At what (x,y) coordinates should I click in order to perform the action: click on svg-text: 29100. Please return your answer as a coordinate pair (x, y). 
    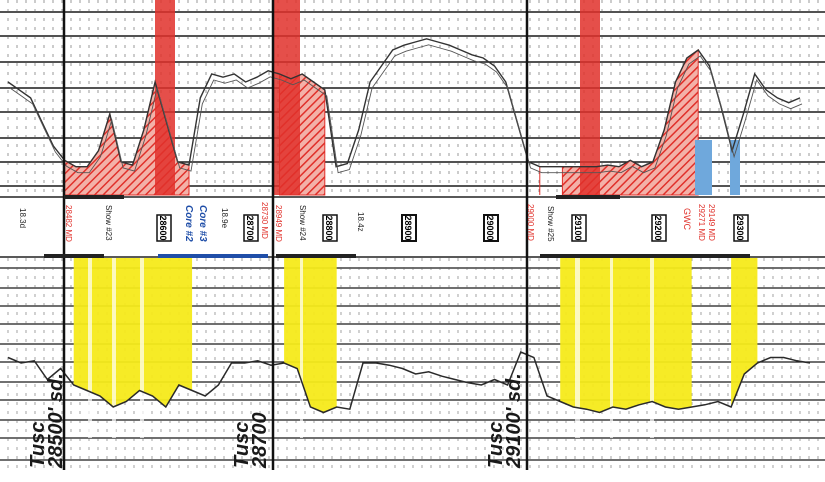
    Looking at the image, I should click on (578, 227).